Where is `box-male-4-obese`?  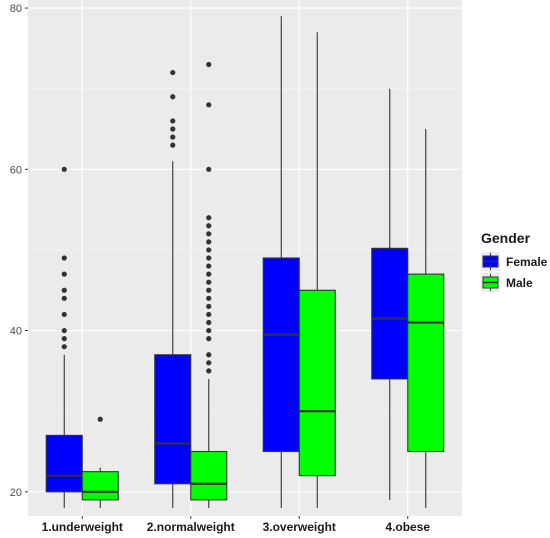
box-male-4-obese is located at coordinates (426, 318).